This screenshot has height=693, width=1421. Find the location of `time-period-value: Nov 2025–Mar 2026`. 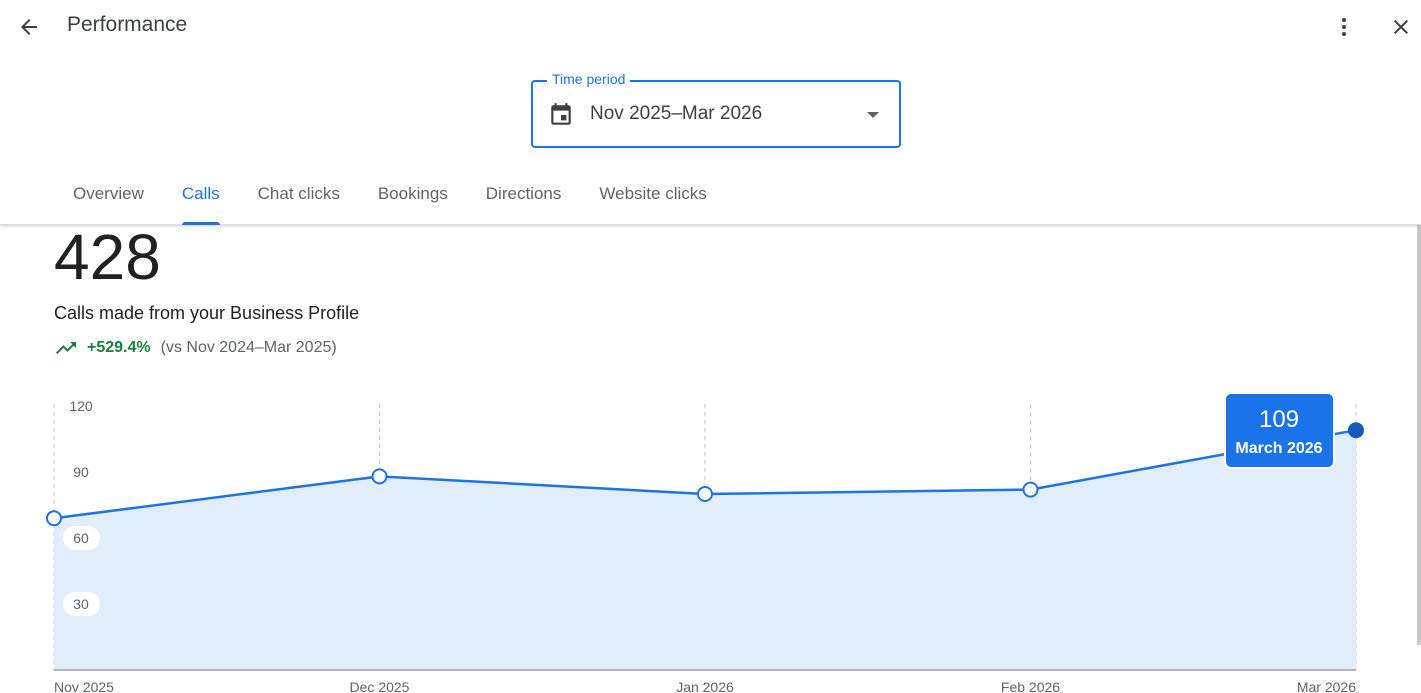

time-period-value: Nov 2025–Mar 2026 is located at coordinates (676, 113).